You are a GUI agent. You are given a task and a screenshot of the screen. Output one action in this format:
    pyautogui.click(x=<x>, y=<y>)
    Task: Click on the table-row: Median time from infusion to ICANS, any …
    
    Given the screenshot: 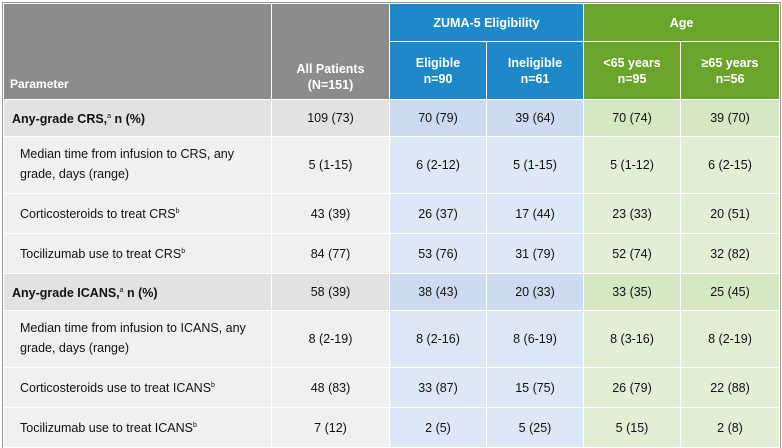 What is the action you would take?
    pyautogui.click(x=391, y=339)
    